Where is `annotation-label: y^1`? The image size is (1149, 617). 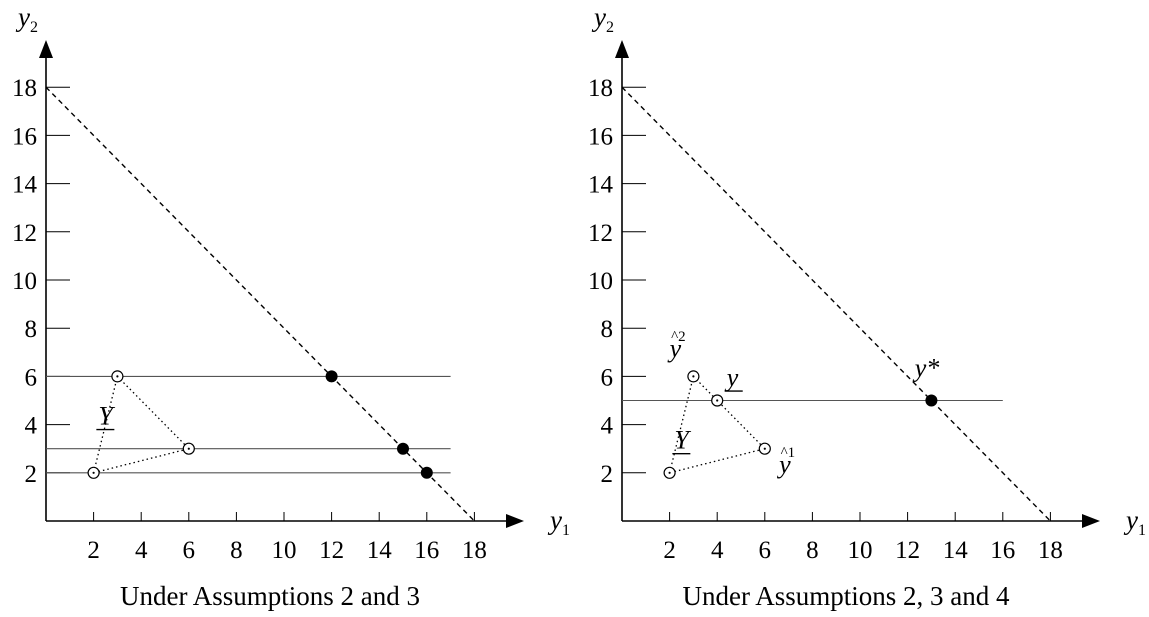
annotation-label: y^1 is located at coordinates (785, 462).